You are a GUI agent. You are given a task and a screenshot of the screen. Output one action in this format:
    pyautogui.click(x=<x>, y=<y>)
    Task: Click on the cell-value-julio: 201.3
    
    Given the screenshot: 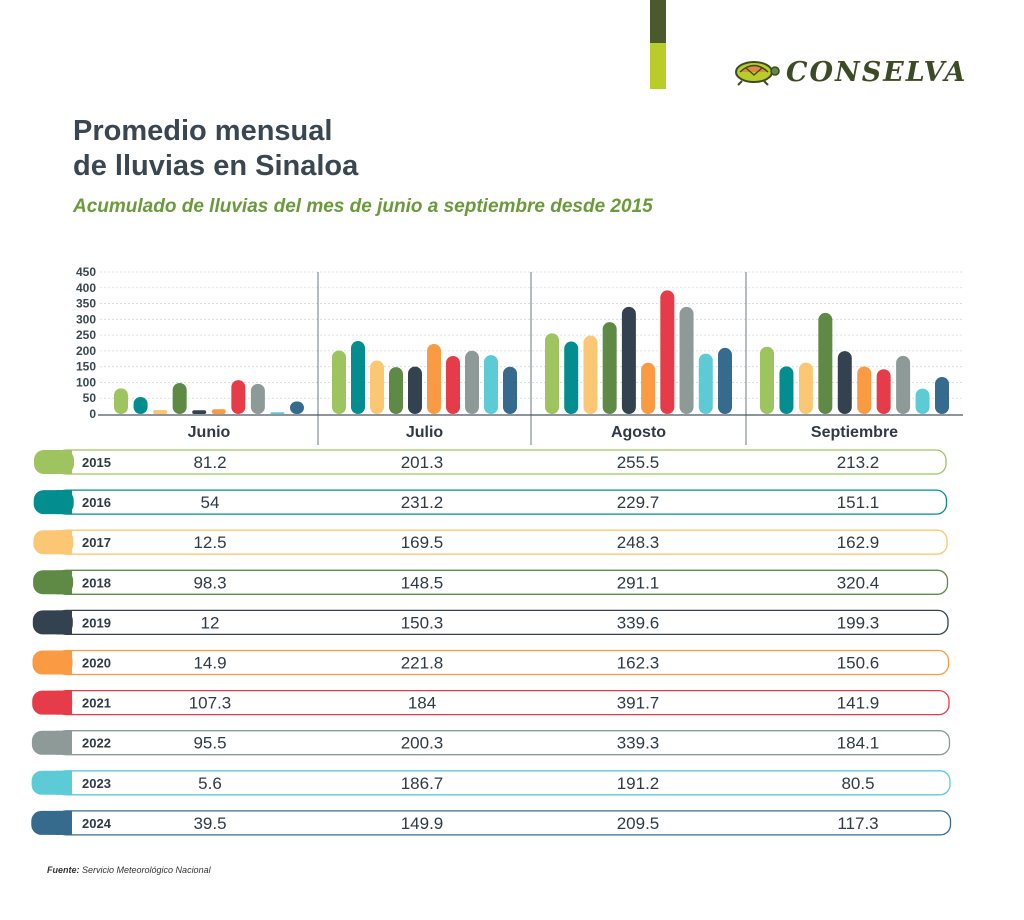 What is the action you would take?
    pyautogui.click(x=422, y=462)
    